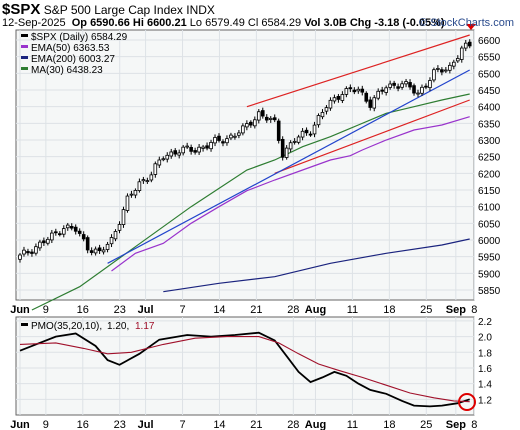 This screenshot has height=430, width=520. What do you see at coordinates (466, 23) in the screenshot?
I see `copyright: © StockCharts.com` at bounding box center [466, 23].